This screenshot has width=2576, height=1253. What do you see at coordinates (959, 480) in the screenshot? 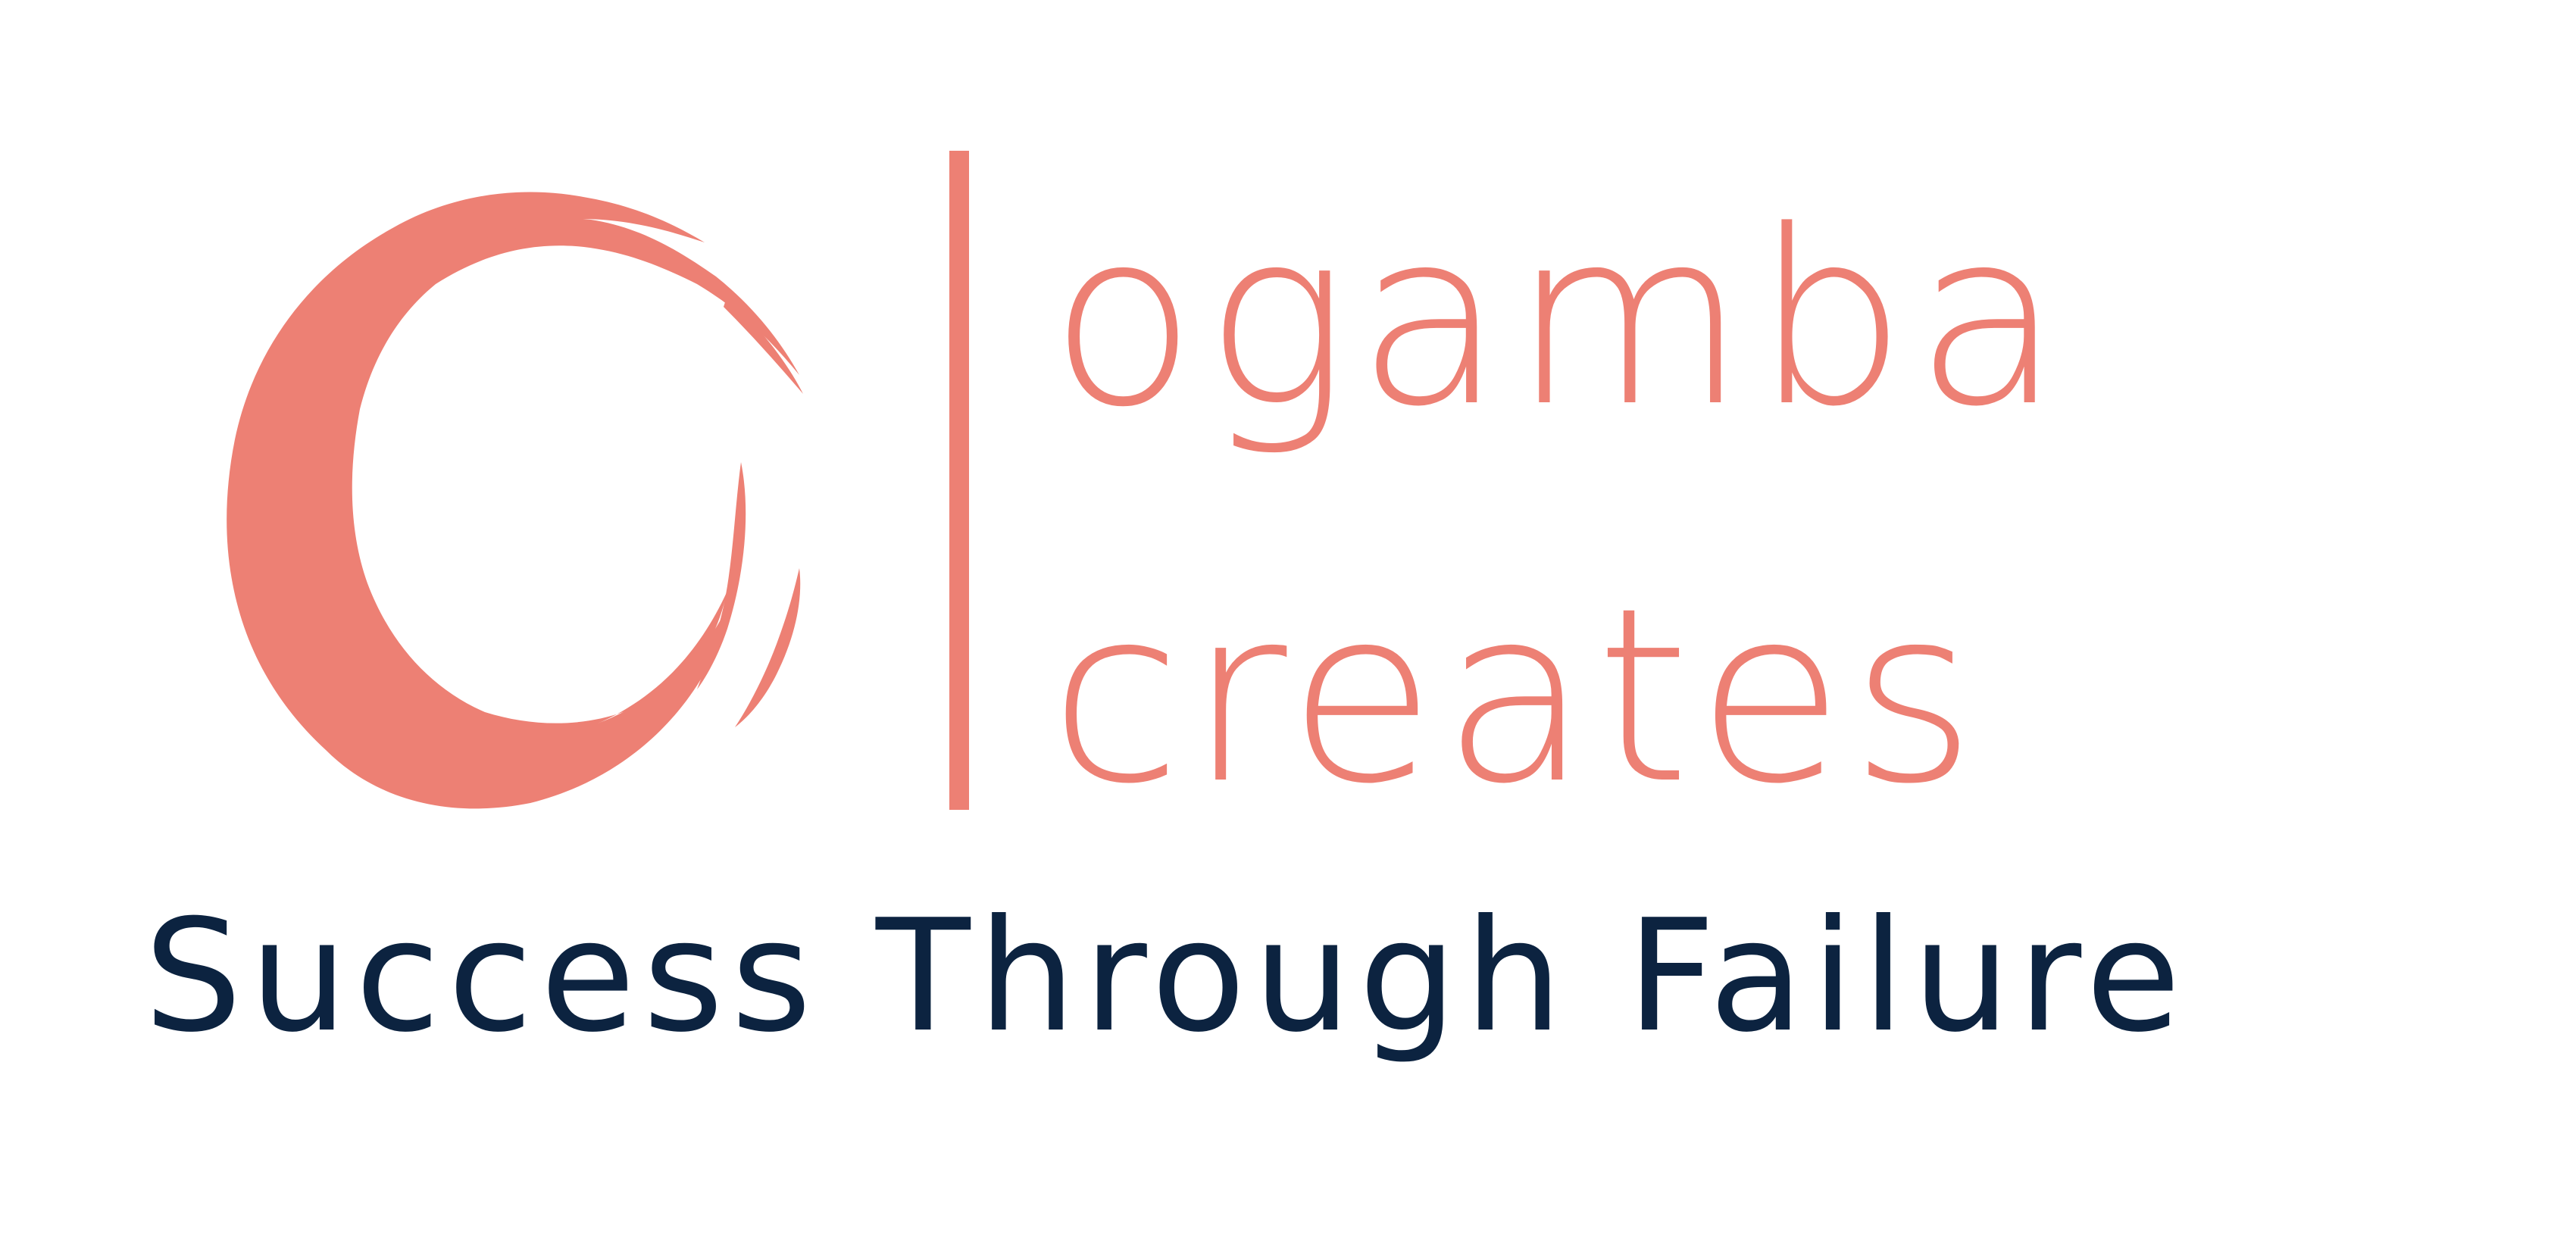
I see `divider-bar` at bounding box center [959, 480].